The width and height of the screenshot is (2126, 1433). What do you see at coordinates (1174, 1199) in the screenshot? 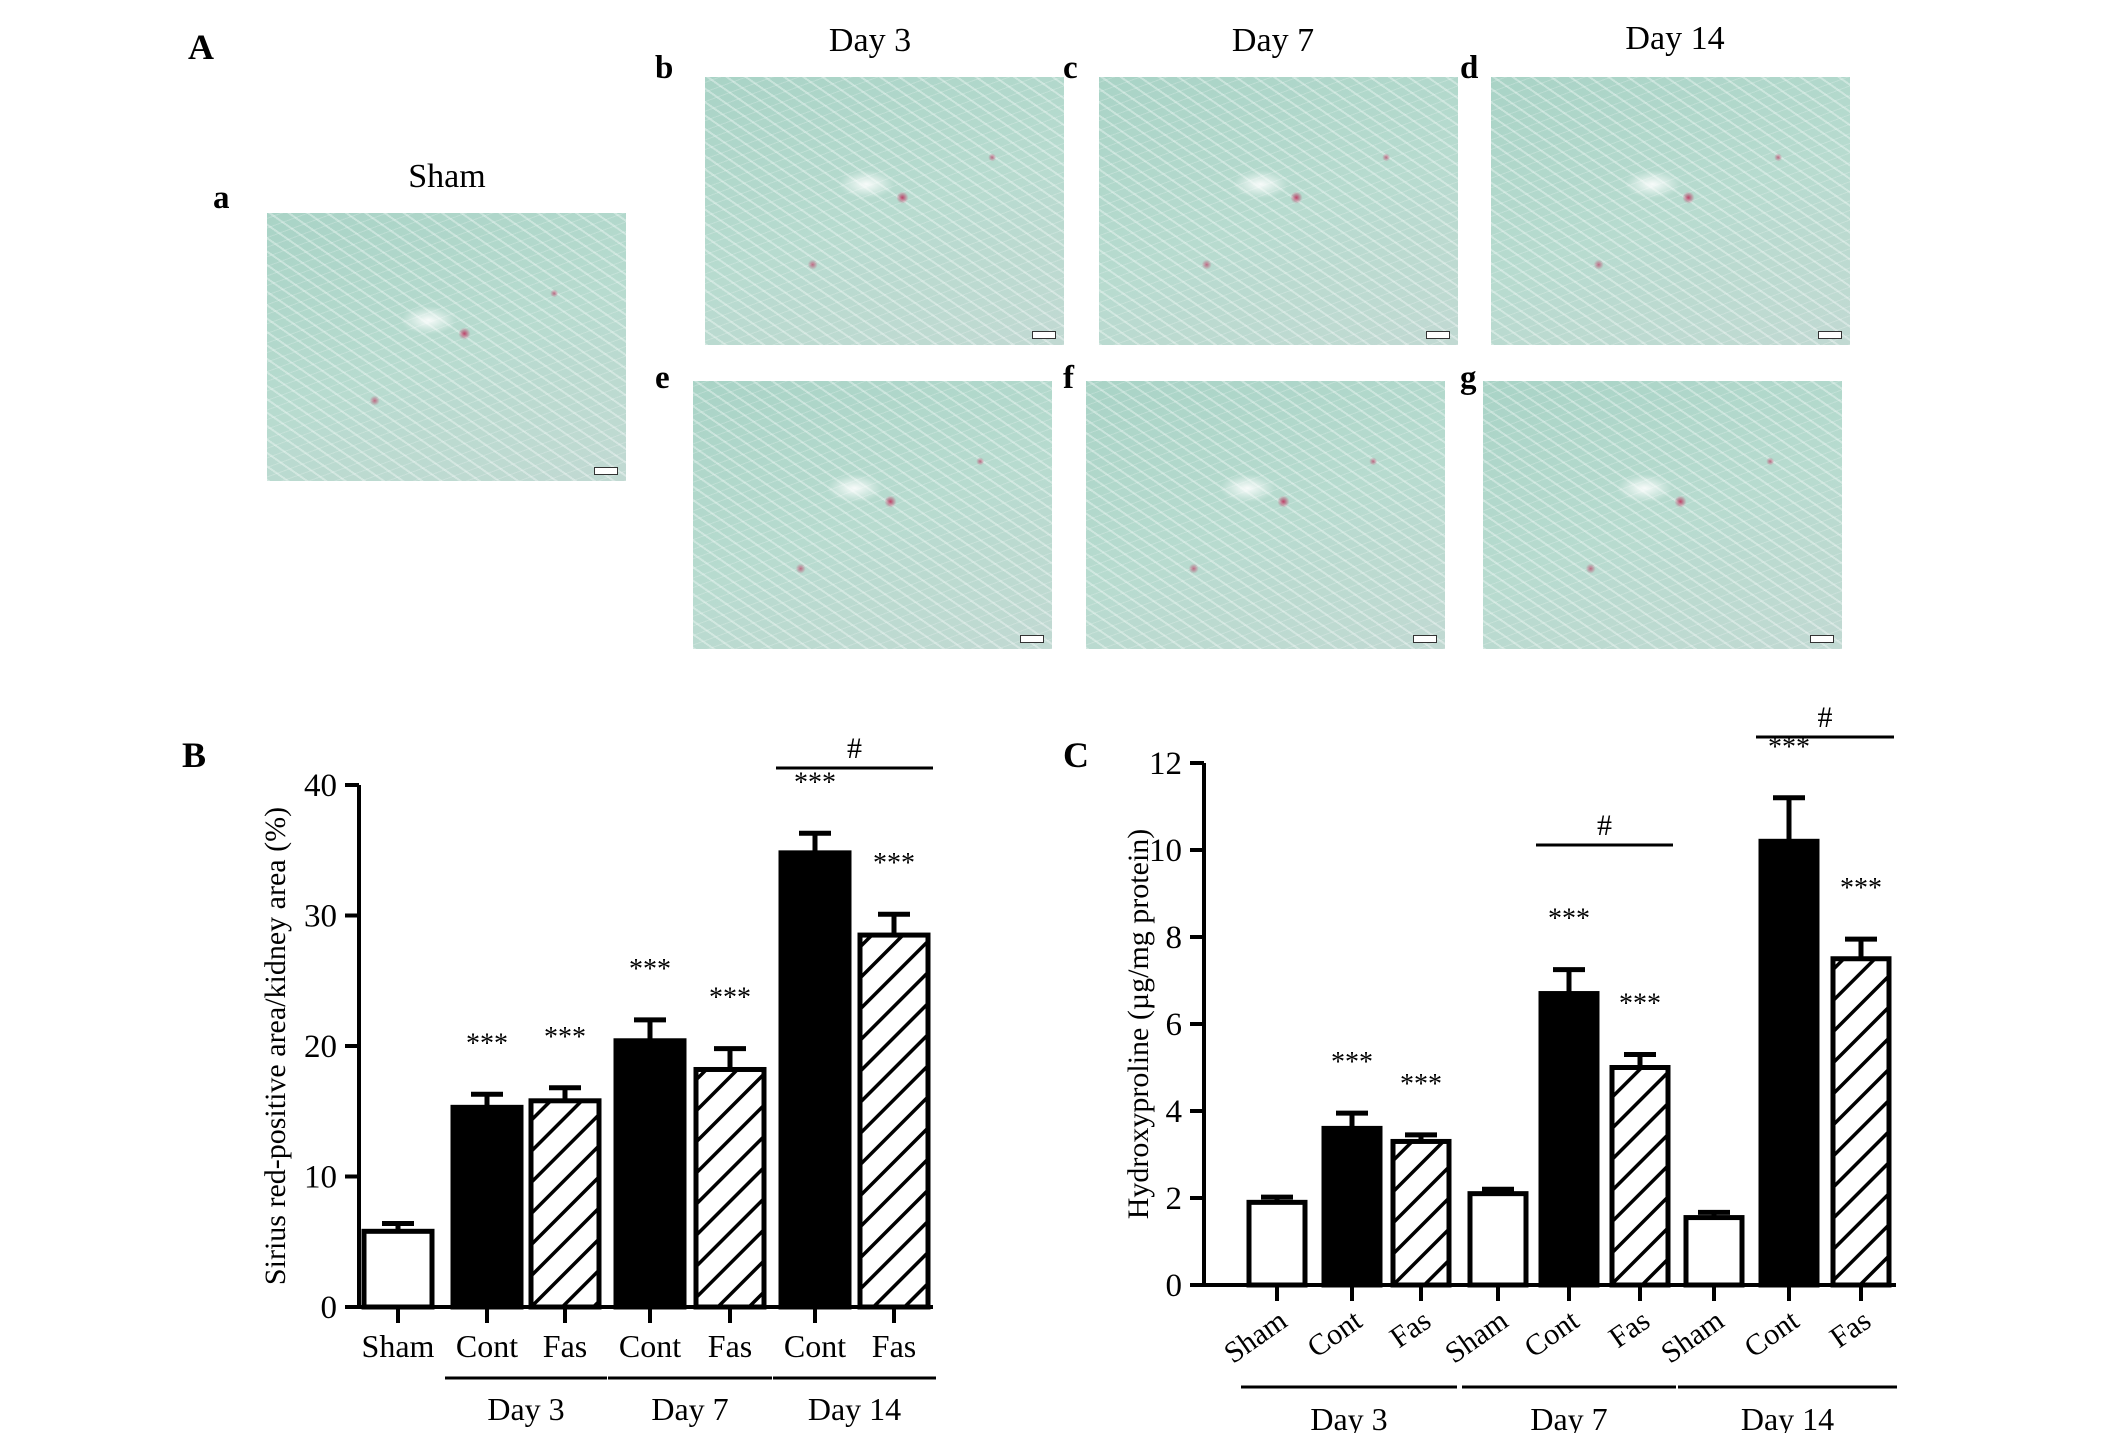
I see `chart-c-y-tick-label: 2` at bounding box center [1174, 1199].